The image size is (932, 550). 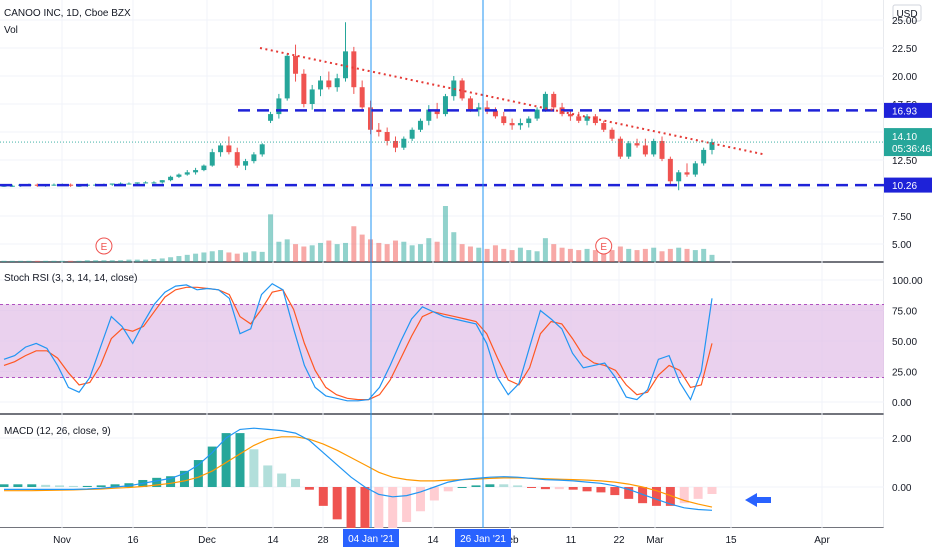 What do you see at coordinates (904, 111) in the screenshot?
I see `resistance-price-text: 16.93` at bounding box center [904, 111].